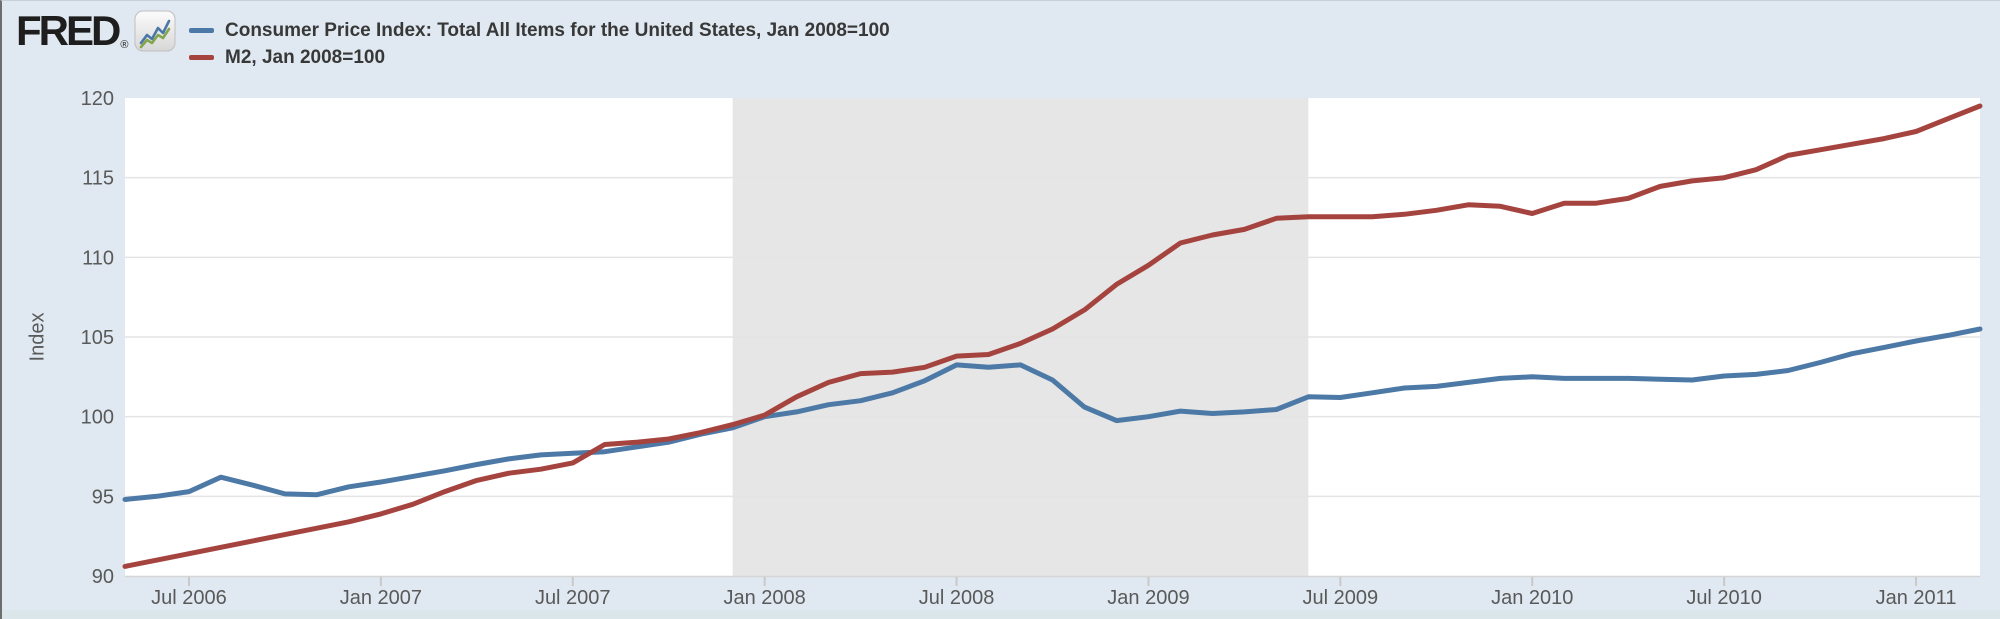 This screenshot has height=619, width=2000. I want to click on x-tick-label: Jan 2008, so click(765, 598).